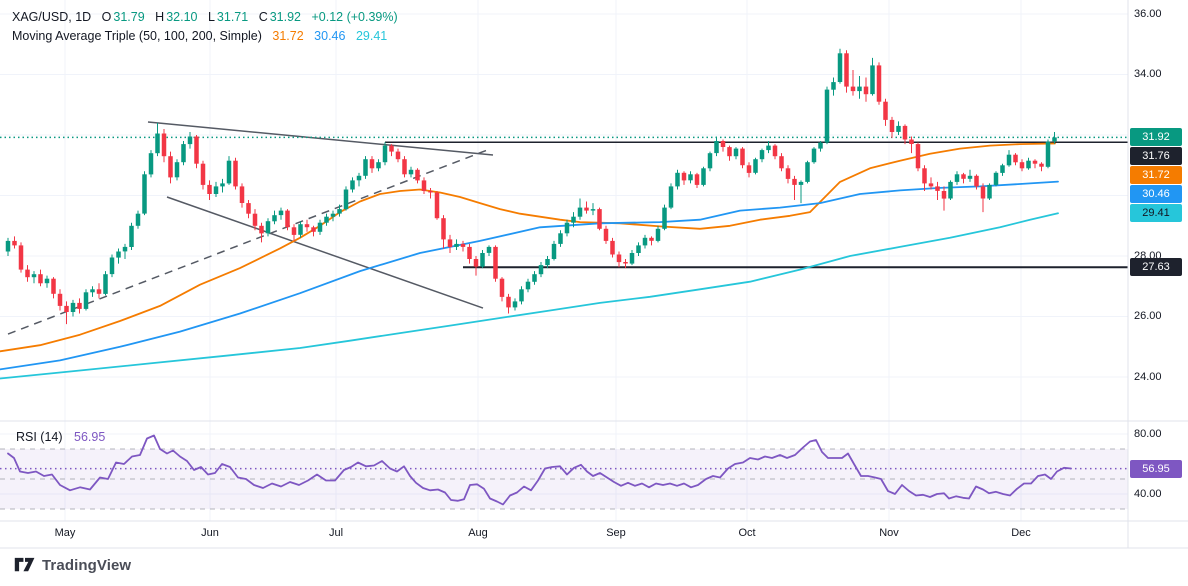  What do you see at coordinates (1021, 533) in the screenshot?
I see `time-axis-label-dec: Dec` at bounding box center [1021, 533].